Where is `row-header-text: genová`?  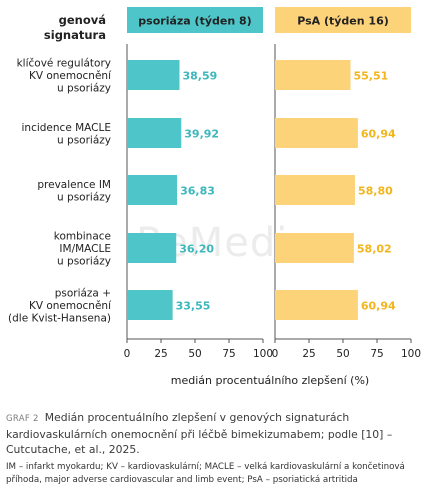 row-header-text: genová is located at coordinates (82, 20).